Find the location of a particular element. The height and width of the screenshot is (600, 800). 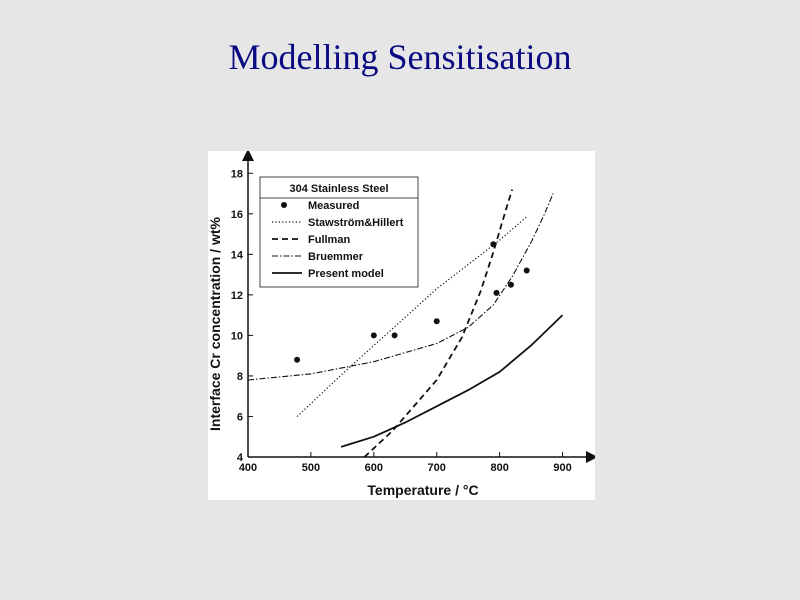

x-tick-label: 400 is located at coordinates (248, 468).